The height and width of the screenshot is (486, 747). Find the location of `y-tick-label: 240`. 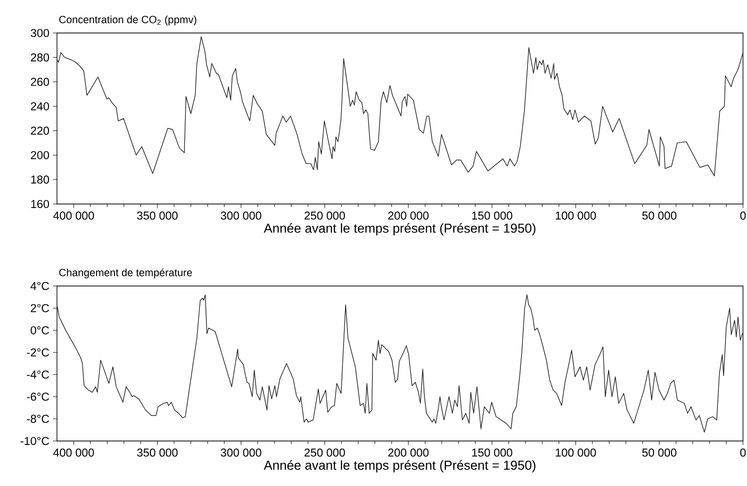

y-tick-label: 240 is located at coordinates (40, 106).